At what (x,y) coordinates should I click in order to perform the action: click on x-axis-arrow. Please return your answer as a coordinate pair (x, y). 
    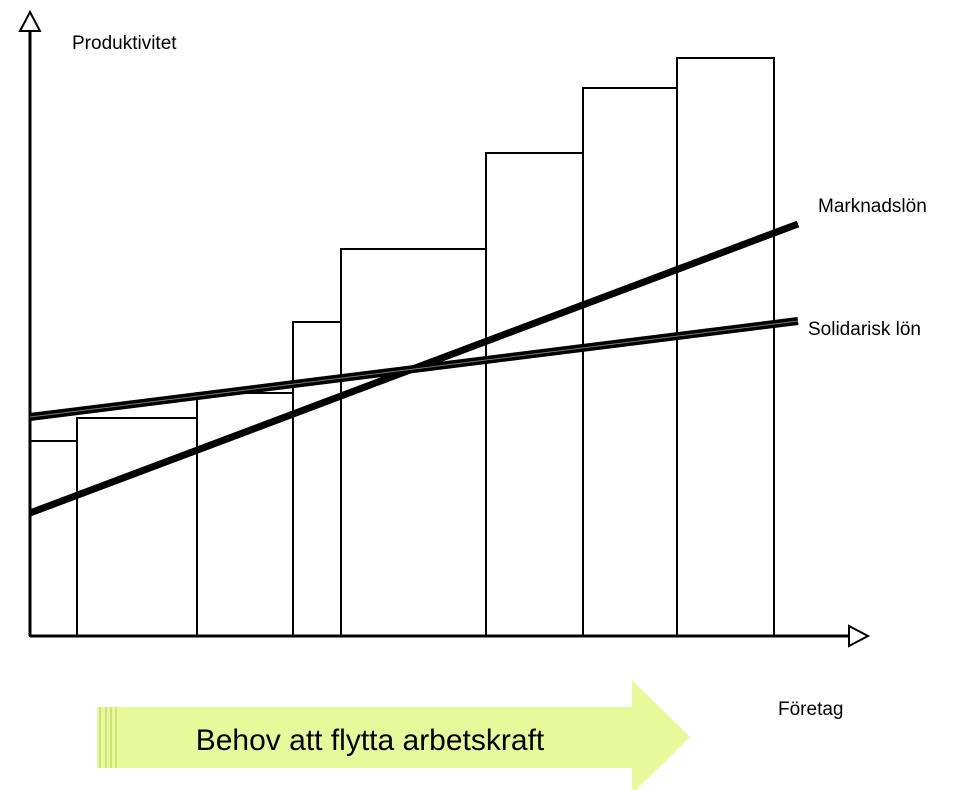
    Looking at the image, I should click on (859, 636).